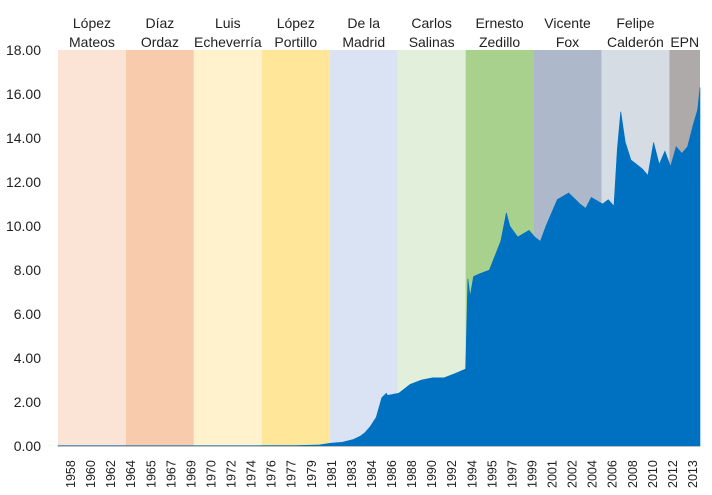  Describe the element at coordinates (472, 474) in the screenshot. I see `x-tick-label-20: 1994` at that location.